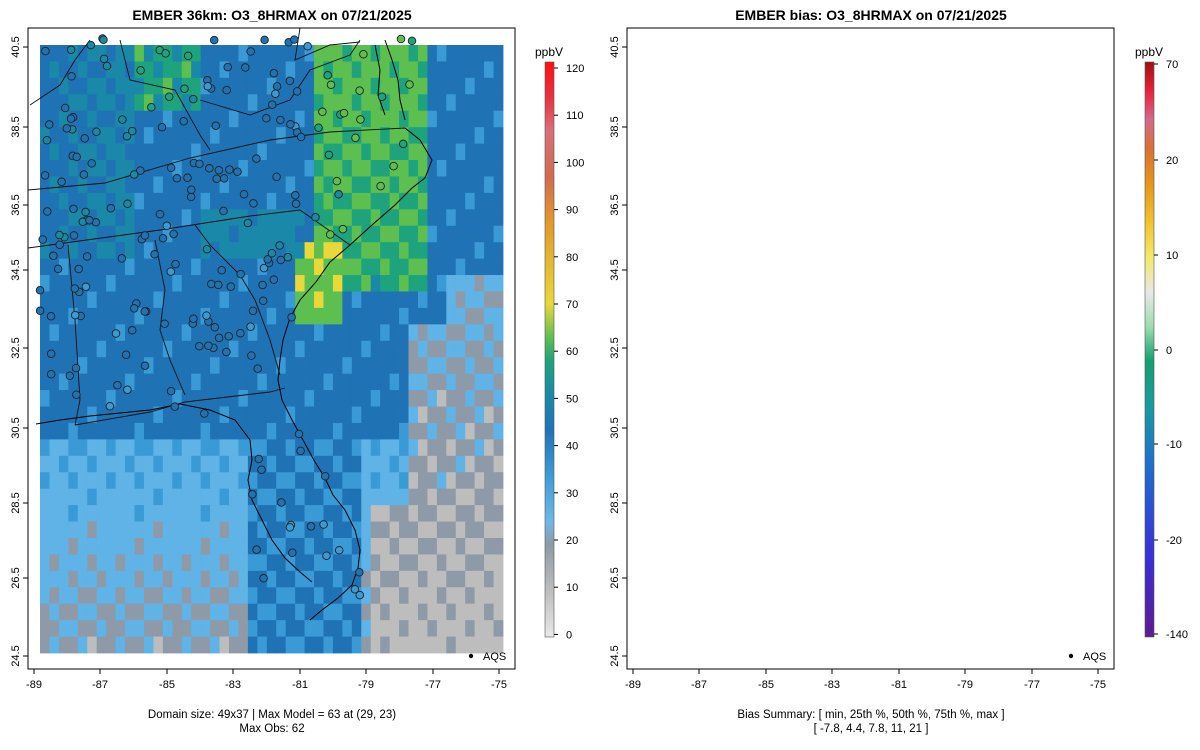  I want to click on bias-panel-title: EMBER bias: O3_8HRMAX on 07/21/2025, so click(871, 15).